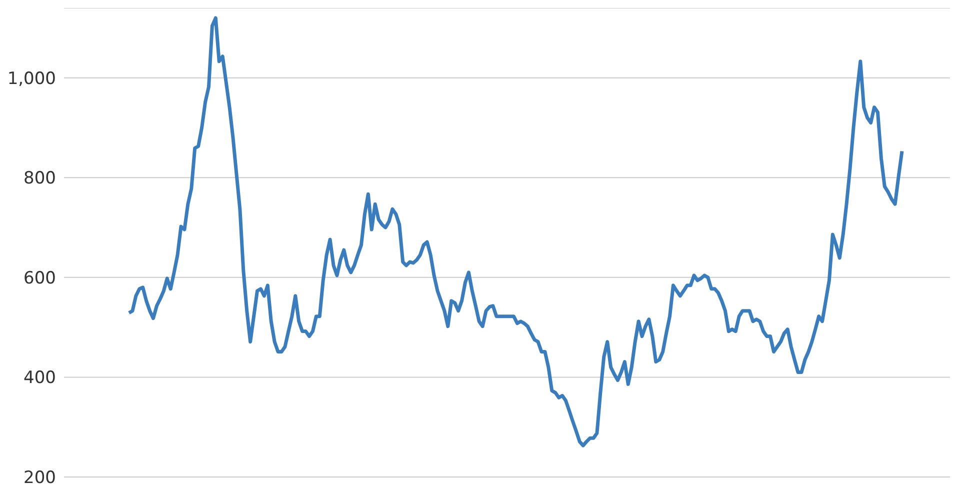 Image resolution: width=962 pixels, height=503 pixels. What do you see at coordinates (40, 378) in the screenshot?
I see `y-tick-label: 400` at bounding box center [40, 378].